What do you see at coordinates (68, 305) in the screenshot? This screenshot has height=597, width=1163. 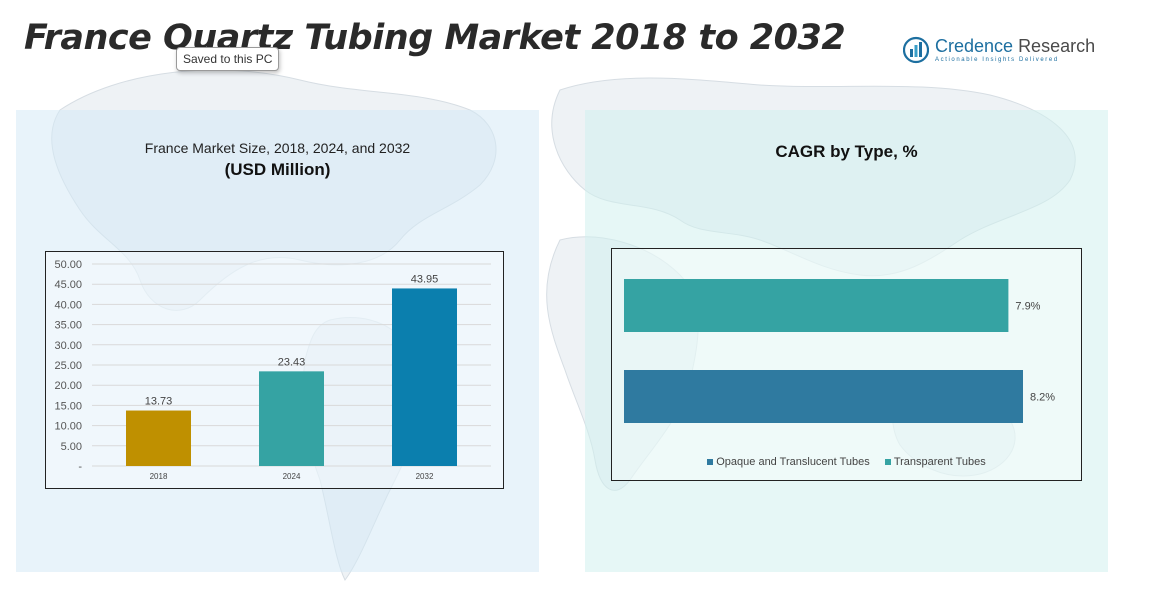 I see `y-tick-label: 40.00` at bounding box center [68, 305].